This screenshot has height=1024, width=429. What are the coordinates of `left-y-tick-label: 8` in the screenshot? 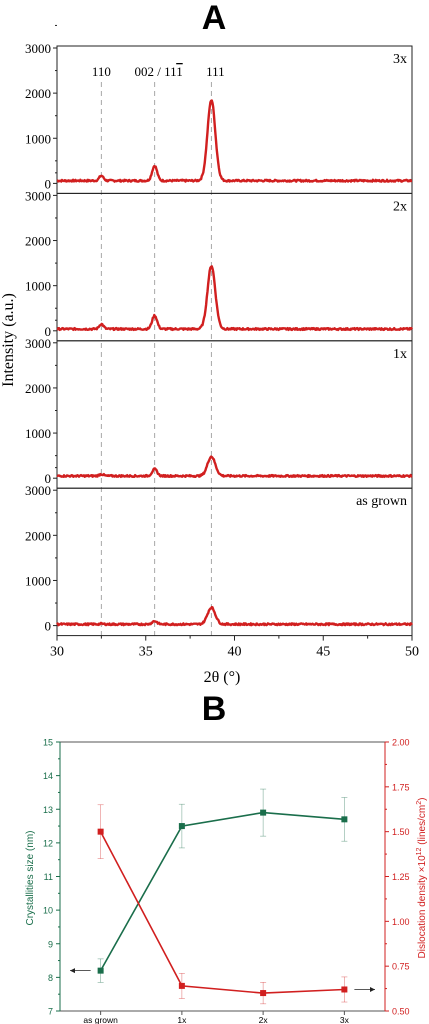 It's located at (50, 978).